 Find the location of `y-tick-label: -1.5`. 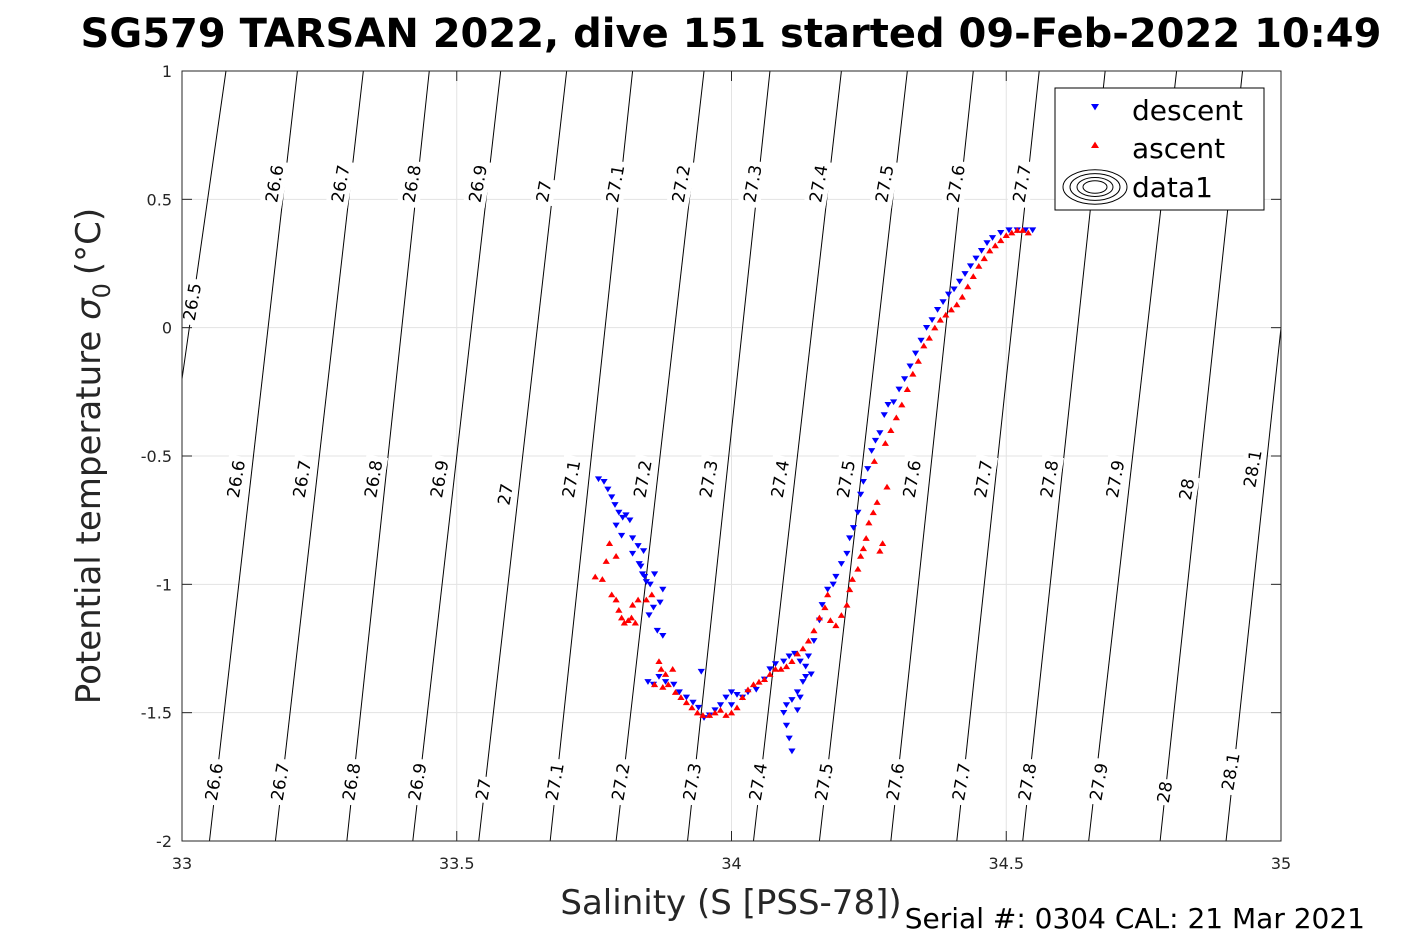

y-tick-label: -1.5 is located at coordinates (156, 713).